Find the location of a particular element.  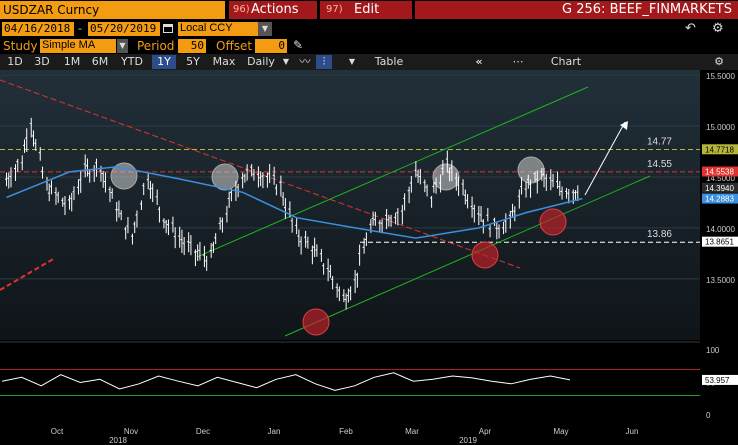

price-axis is located at coordinates (719, 205).